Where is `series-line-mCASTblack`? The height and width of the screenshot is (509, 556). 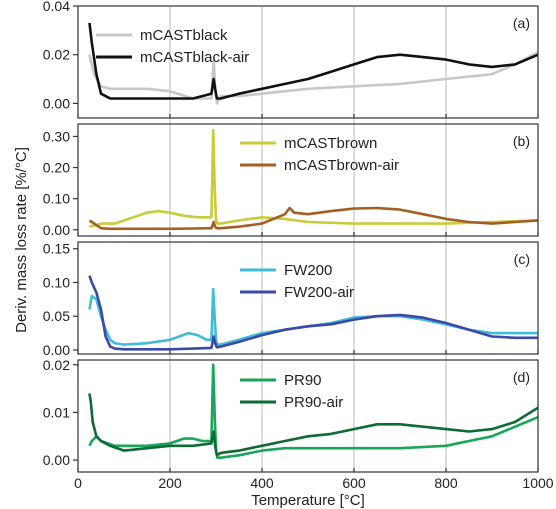 series-line-mCASTblack is located at coordinates (313, 78).